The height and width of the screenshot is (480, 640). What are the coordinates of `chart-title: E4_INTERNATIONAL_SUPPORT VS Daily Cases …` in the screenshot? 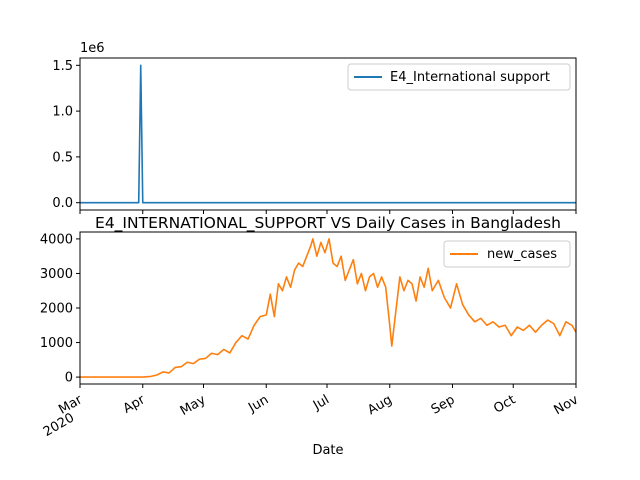 It's located at (328, 223).